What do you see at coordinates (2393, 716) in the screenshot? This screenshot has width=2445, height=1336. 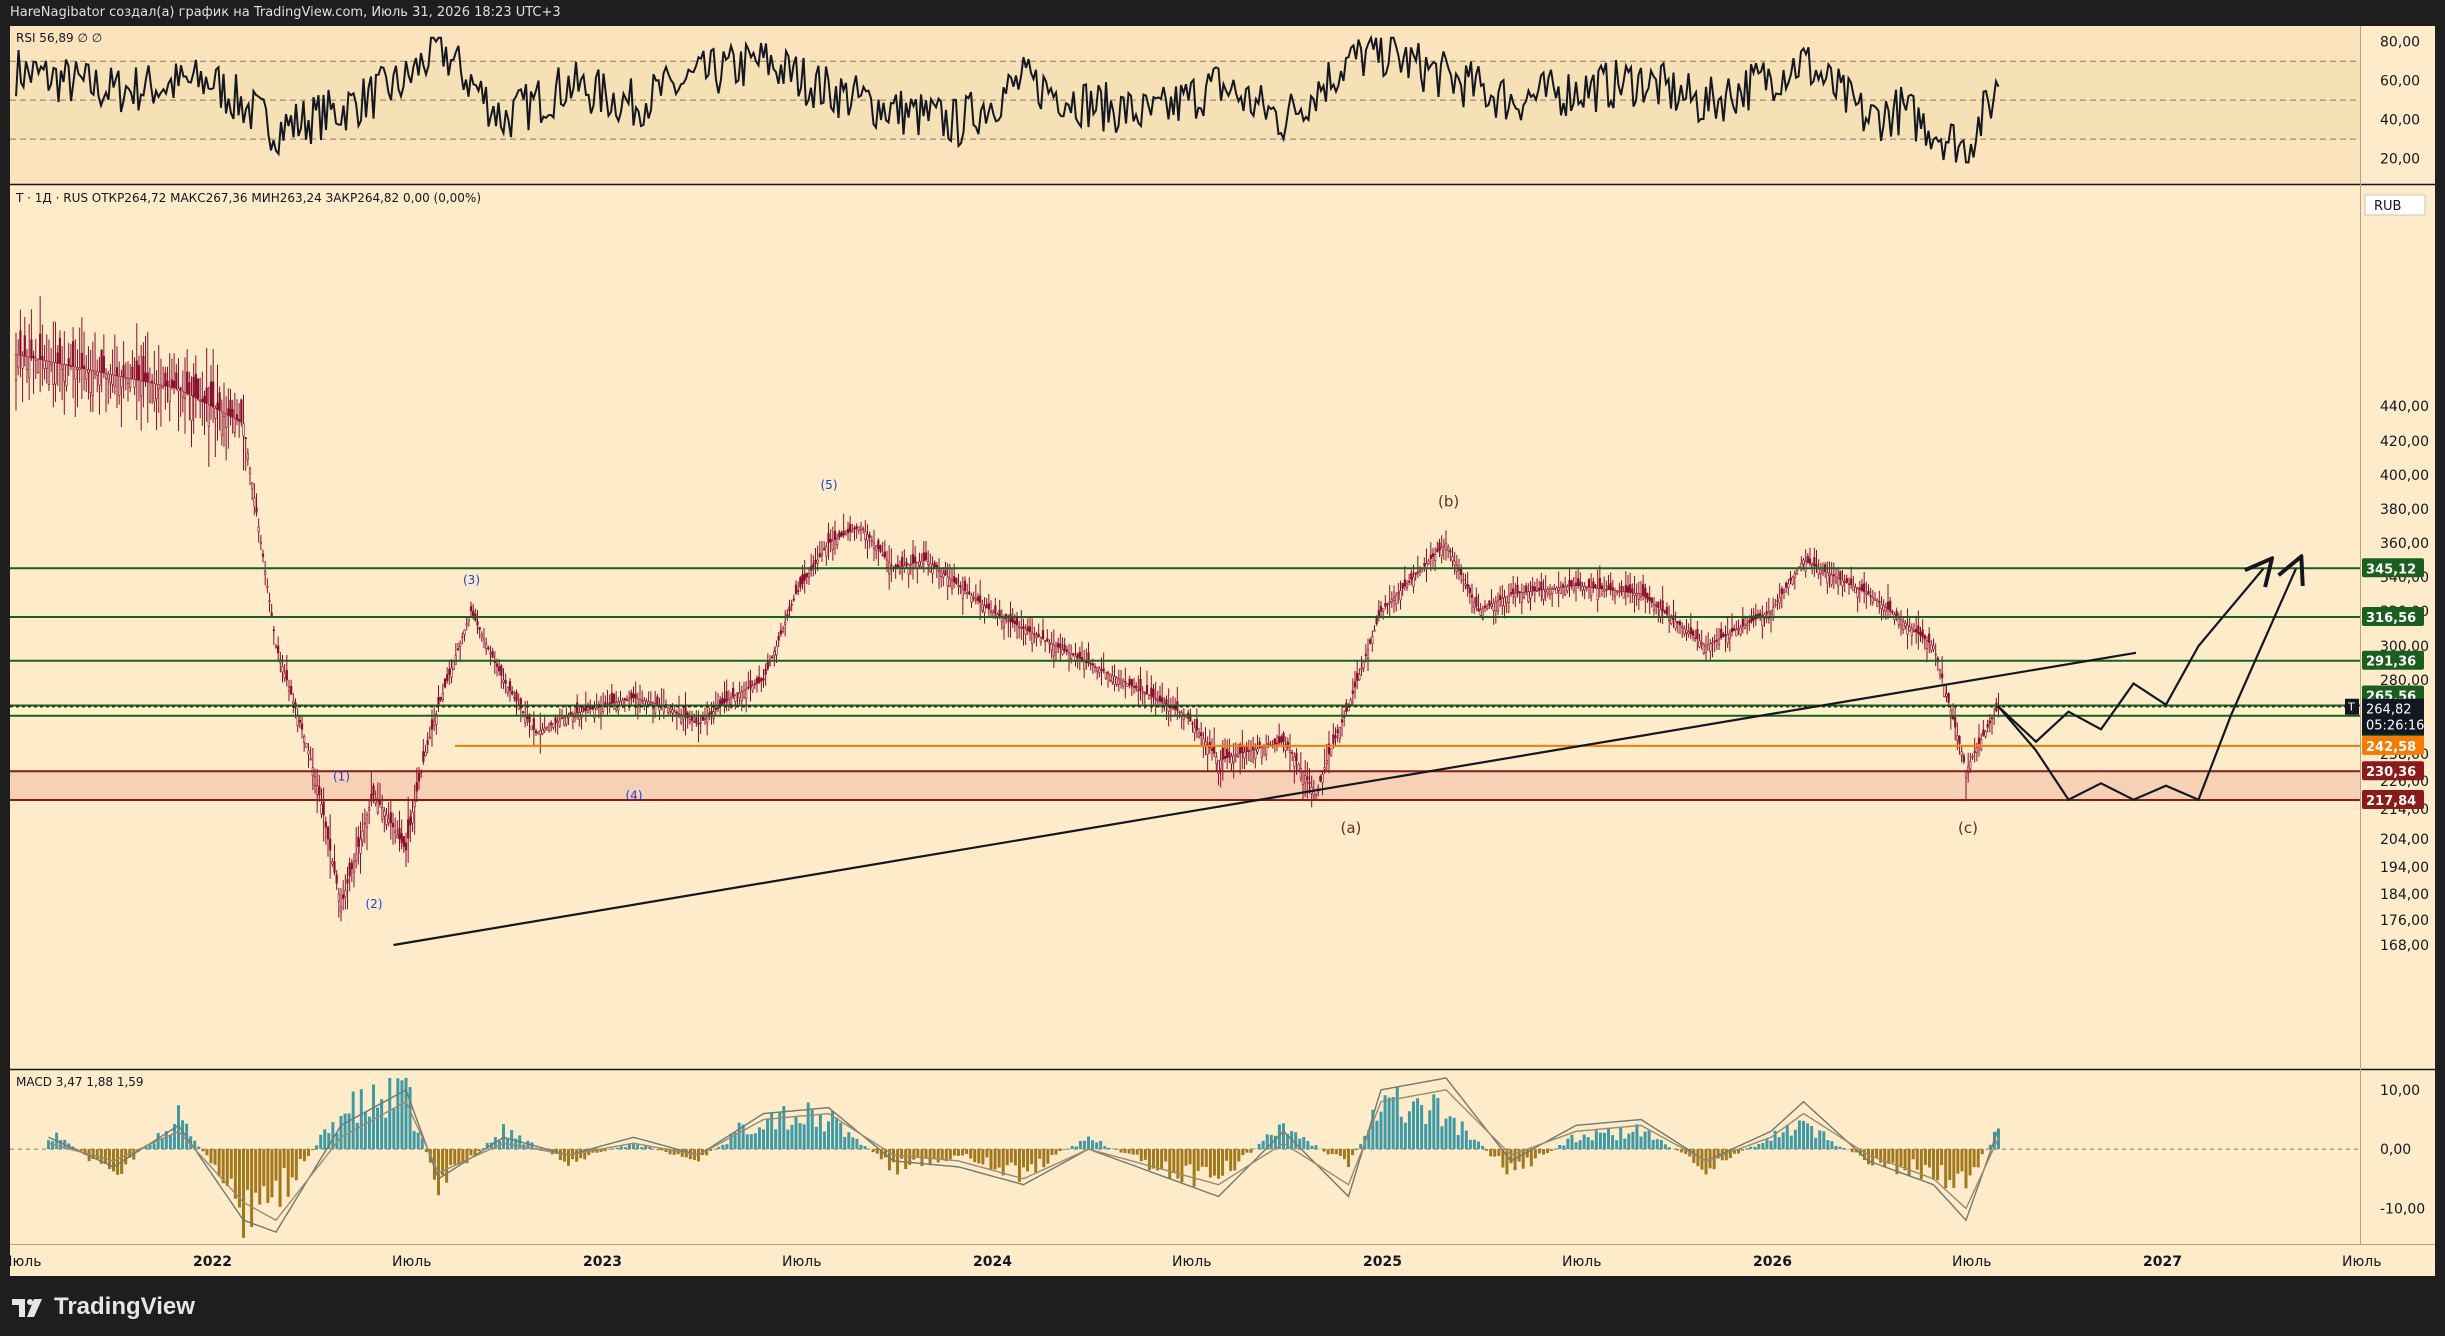 I see `last-price-badge` at bounding box center [2393, 716].